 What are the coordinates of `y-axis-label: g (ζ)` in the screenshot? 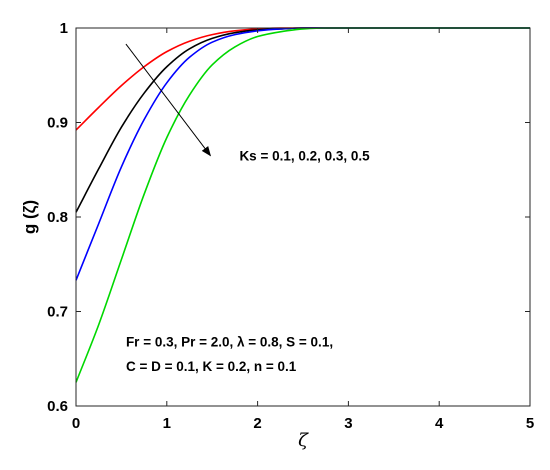 It's located at (29, 217).